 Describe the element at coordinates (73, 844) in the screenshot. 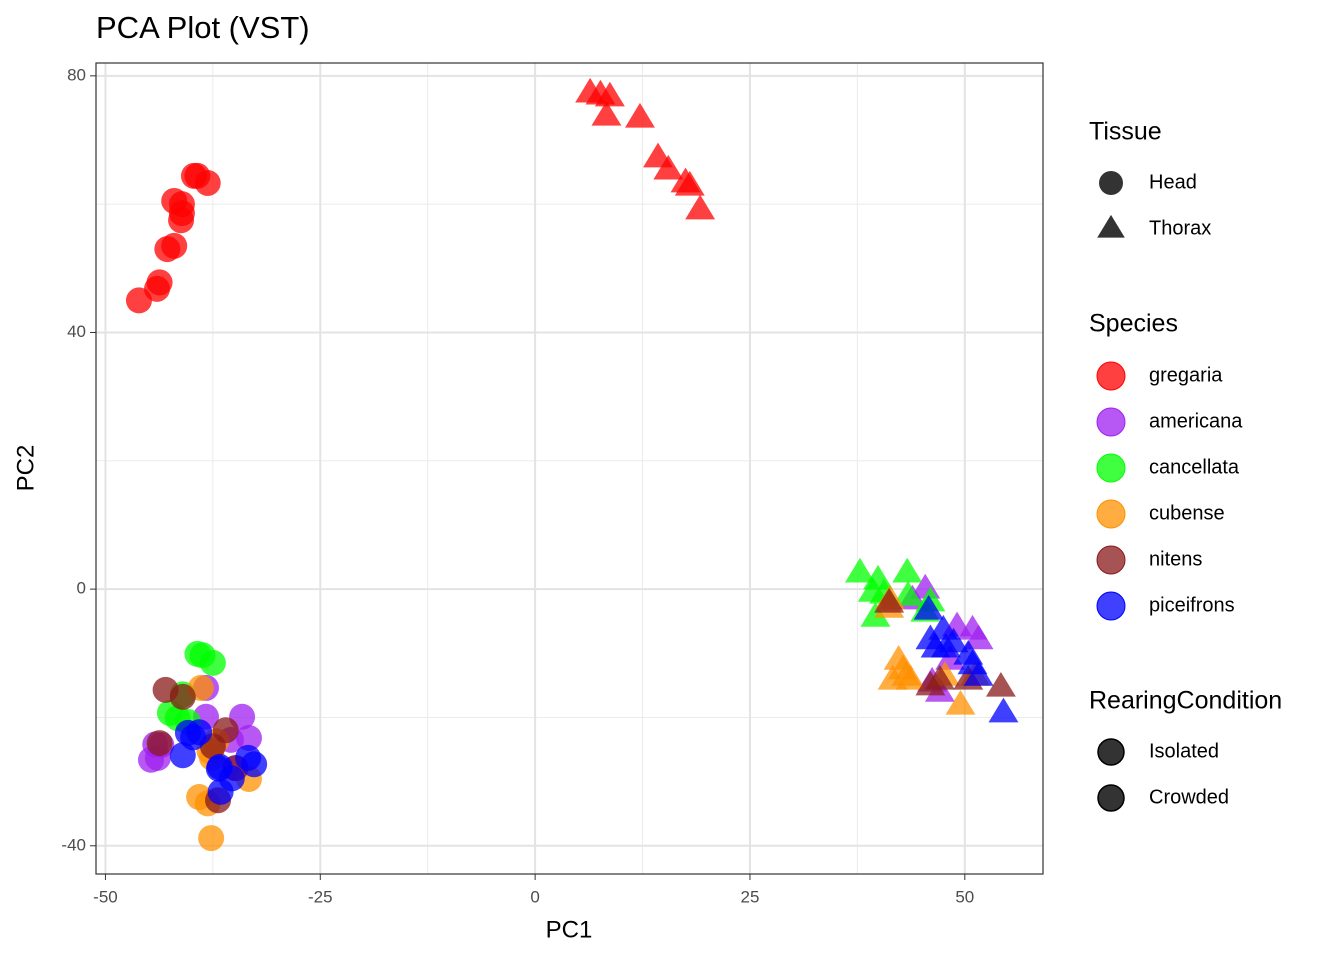

I see `y-tick-label: -40` at that location.